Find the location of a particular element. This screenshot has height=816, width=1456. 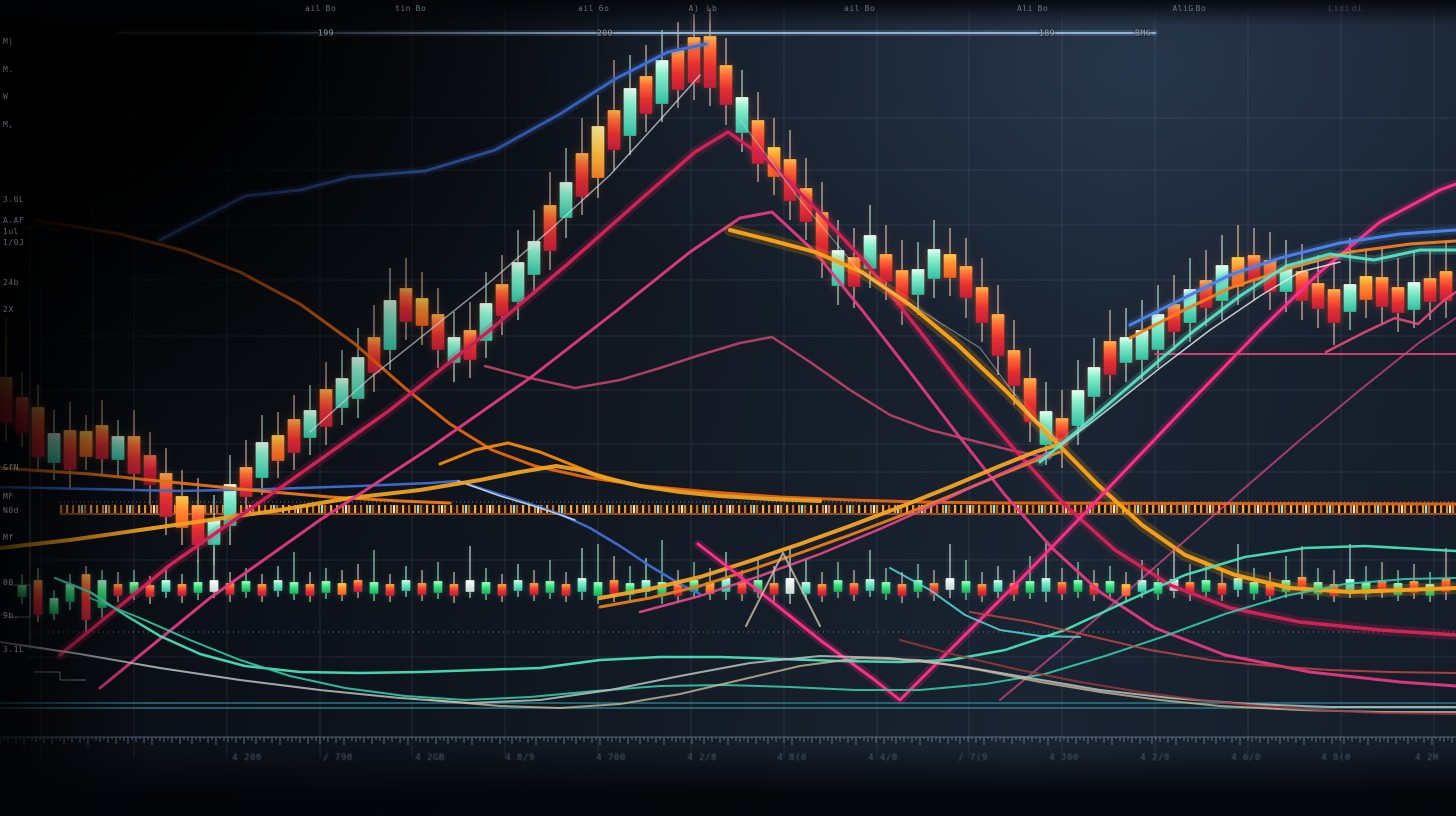

bottom-ruler is located at coordinates (728, 740).